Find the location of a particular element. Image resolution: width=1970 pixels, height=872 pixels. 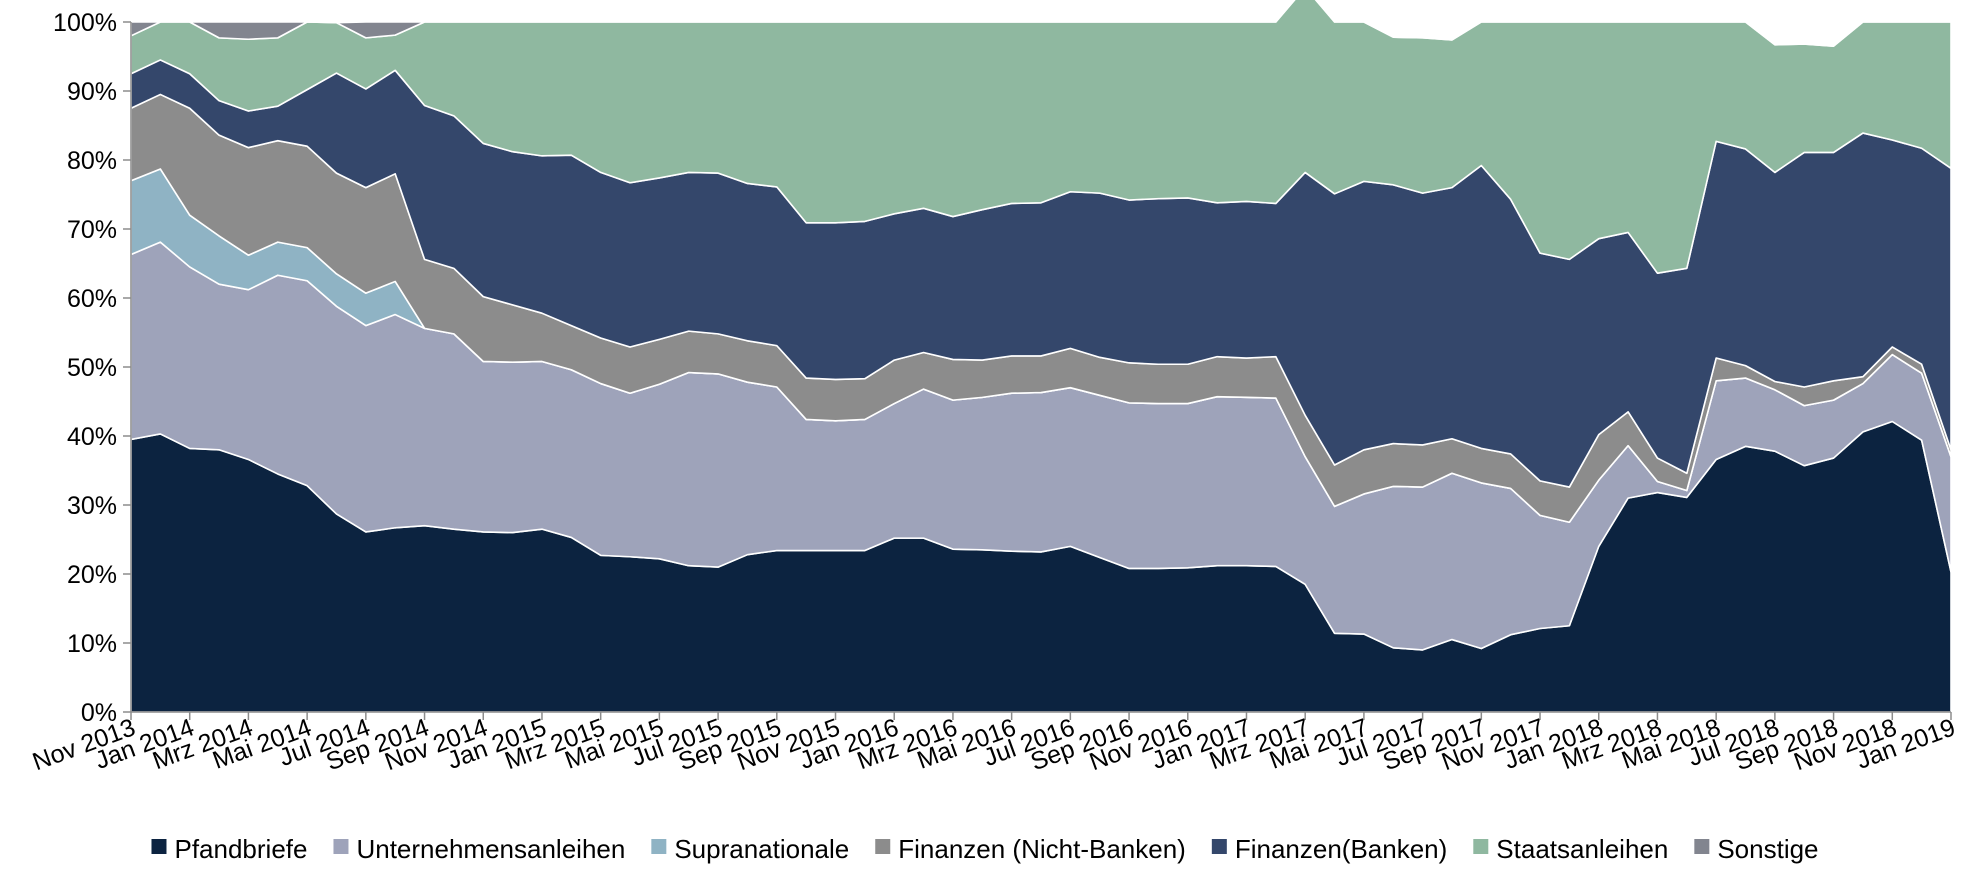

y-tick-label: 80% is located at coordinates (92, 161).